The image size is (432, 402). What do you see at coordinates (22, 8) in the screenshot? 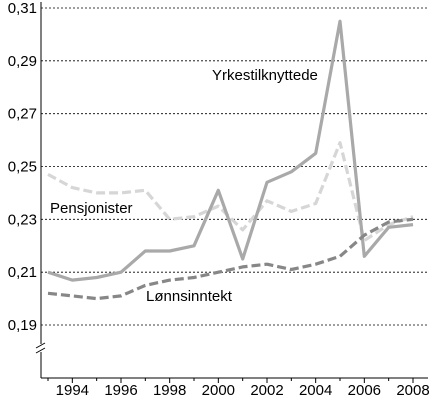
I see `y-tick-label: 0,31` at bounding box center [22, 8].